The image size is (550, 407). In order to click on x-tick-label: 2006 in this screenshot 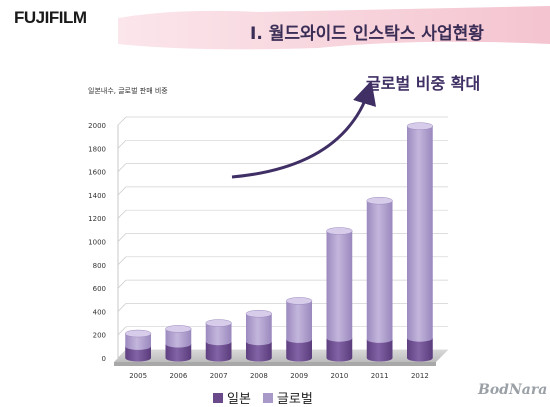, I will do `click(178, 376)`.